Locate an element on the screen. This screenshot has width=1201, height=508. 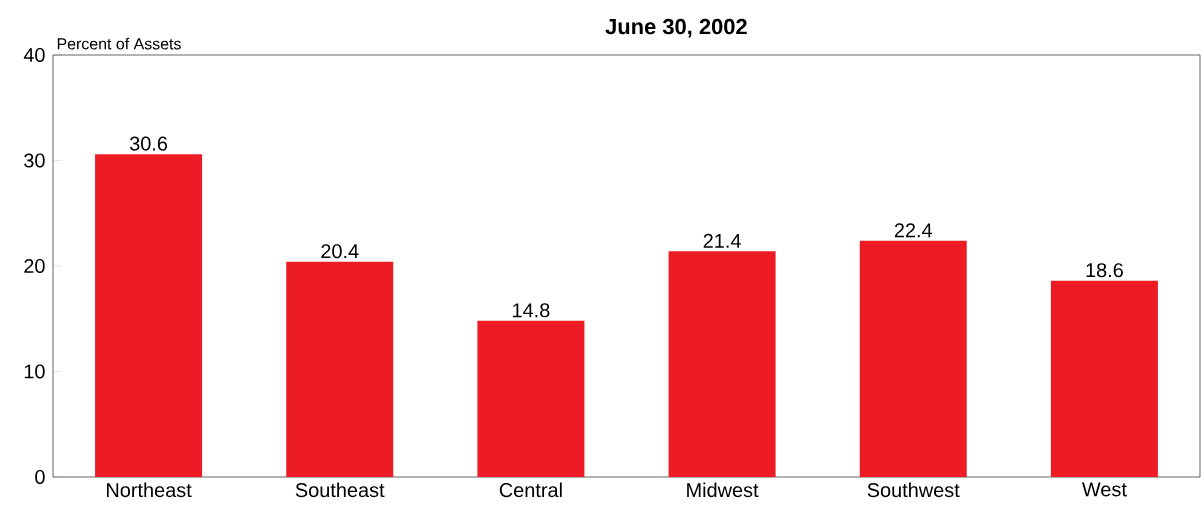
x-tick-label: Southwest is located at coordinates (913, 490).